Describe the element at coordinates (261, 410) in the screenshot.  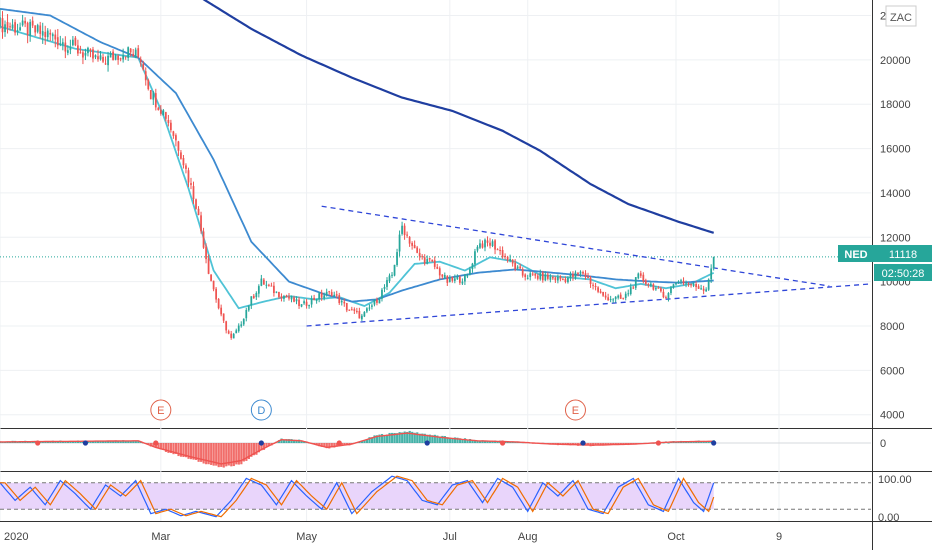
I see `event-marker: D` at that location.